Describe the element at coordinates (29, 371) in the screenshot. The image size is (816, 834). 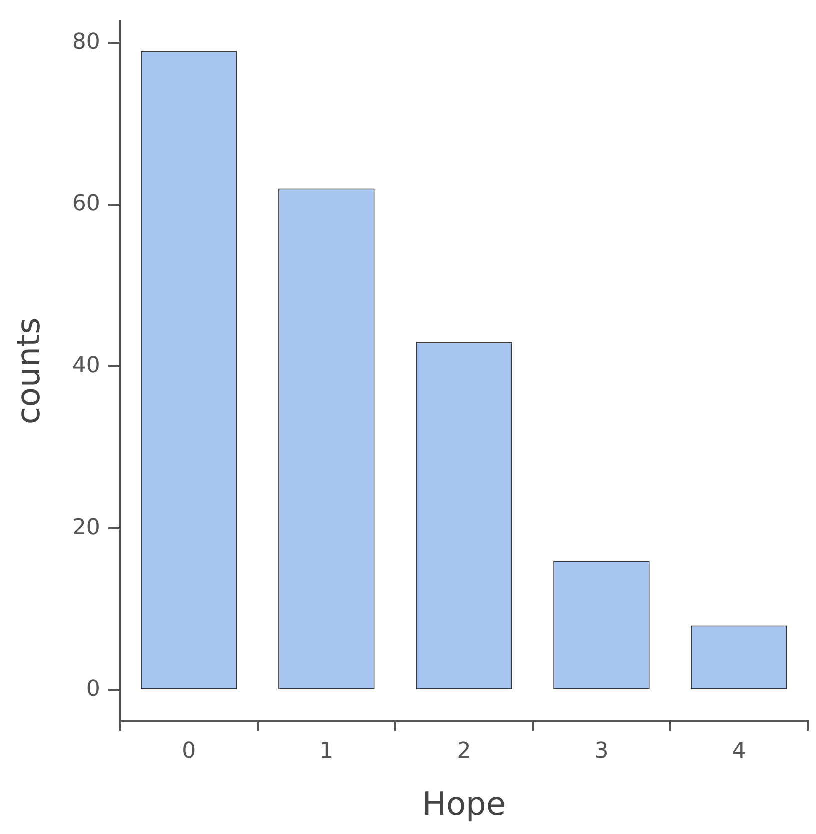
I see `y-axis-title: counts` at that location.